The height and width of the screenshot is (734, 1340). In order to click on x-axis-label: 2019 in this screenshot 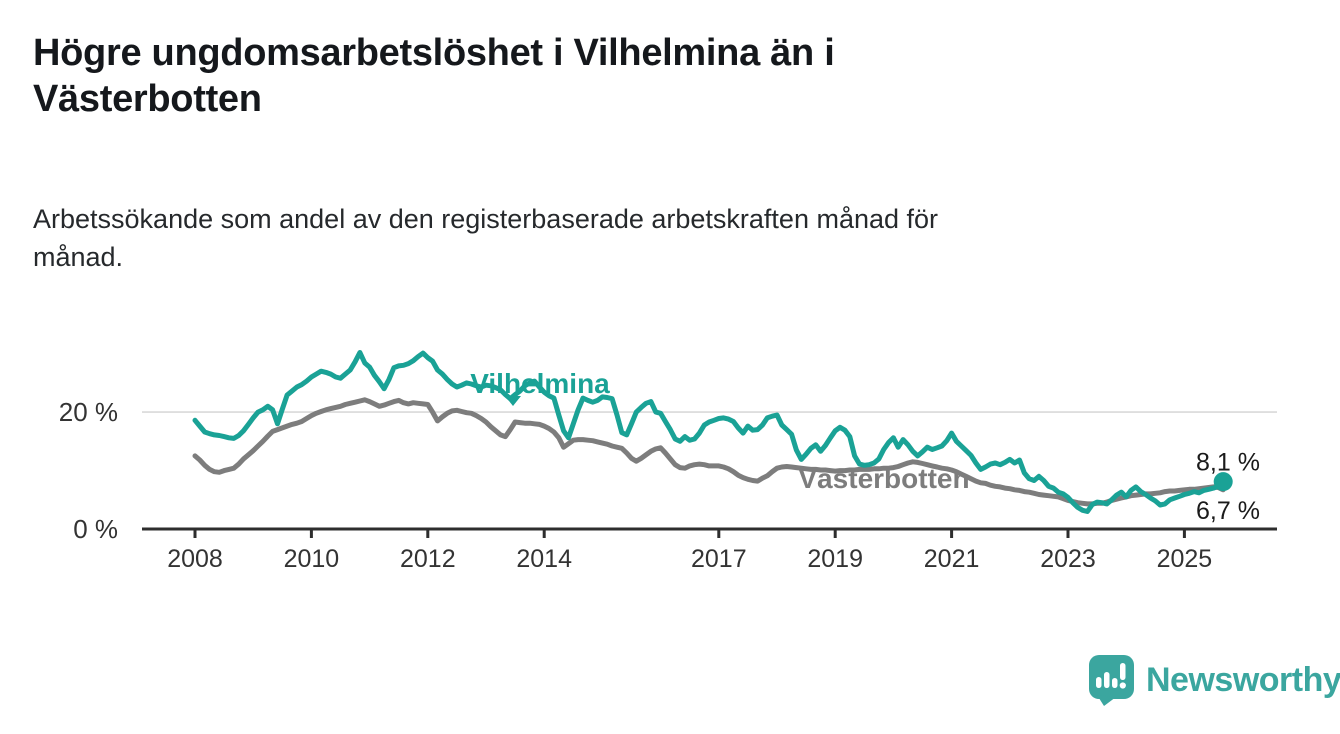, I will do `click(835, 559)`.